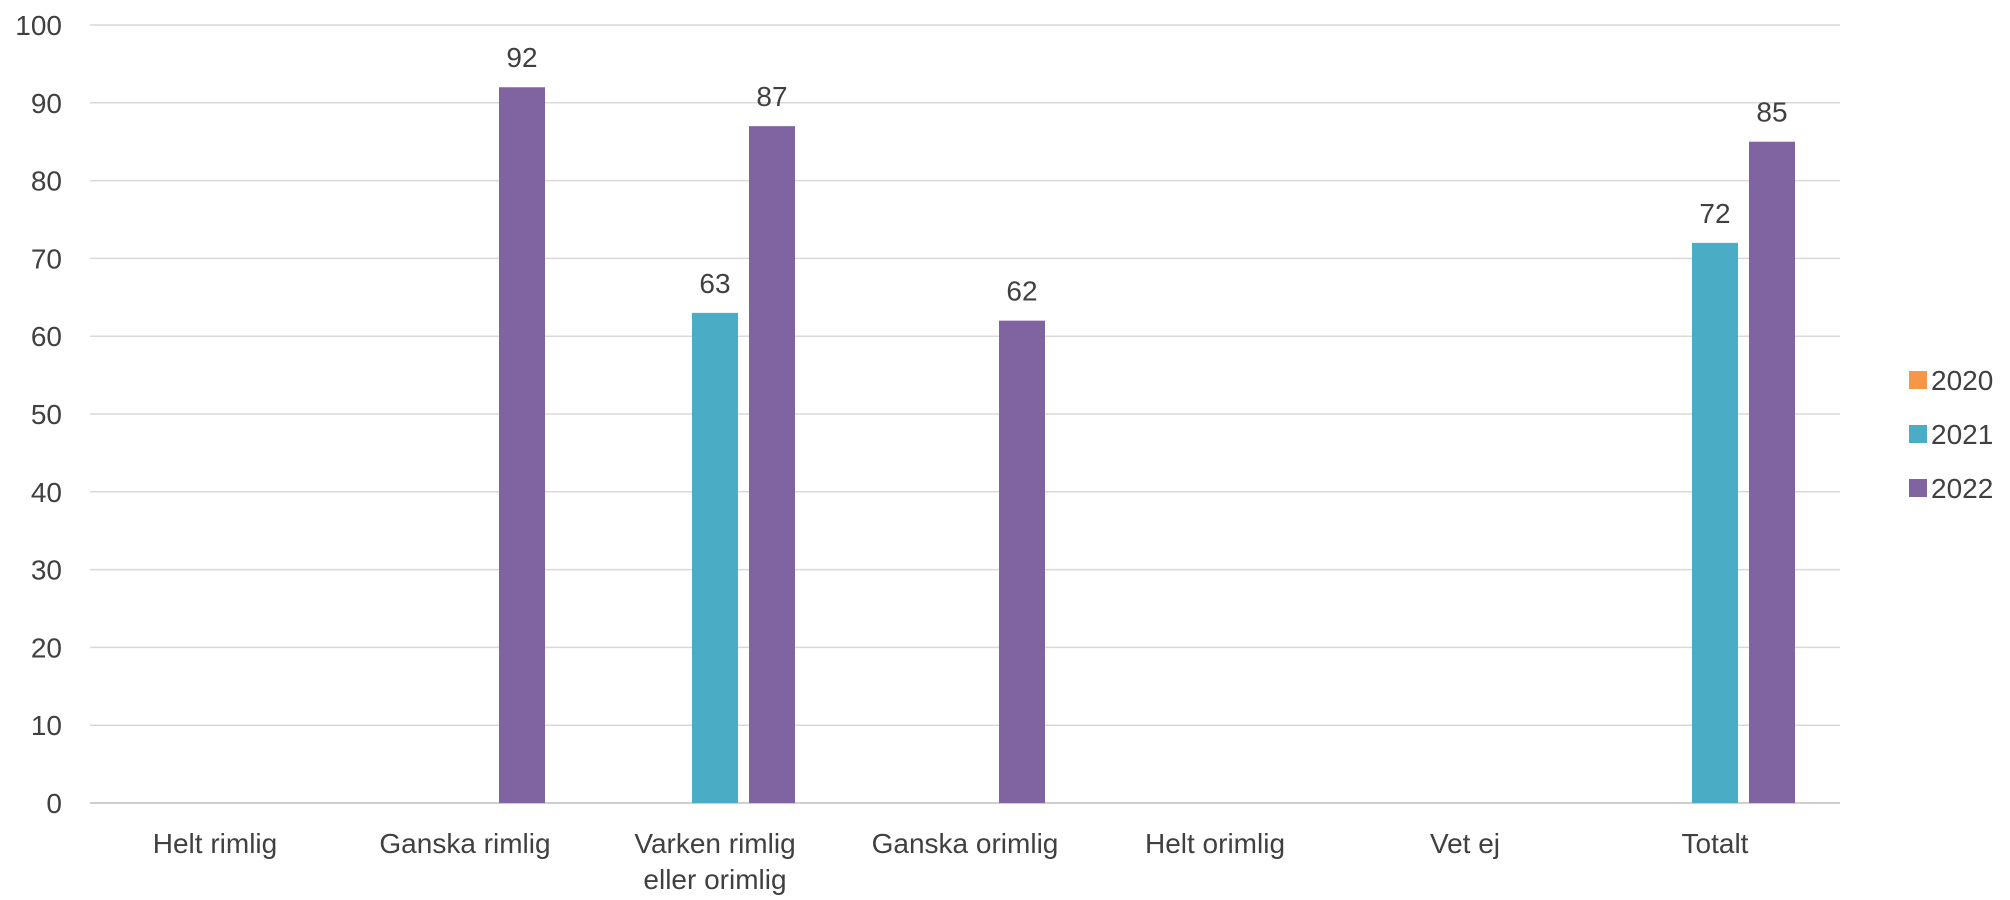  I want to click on data-label: 63, so click(714, 283).